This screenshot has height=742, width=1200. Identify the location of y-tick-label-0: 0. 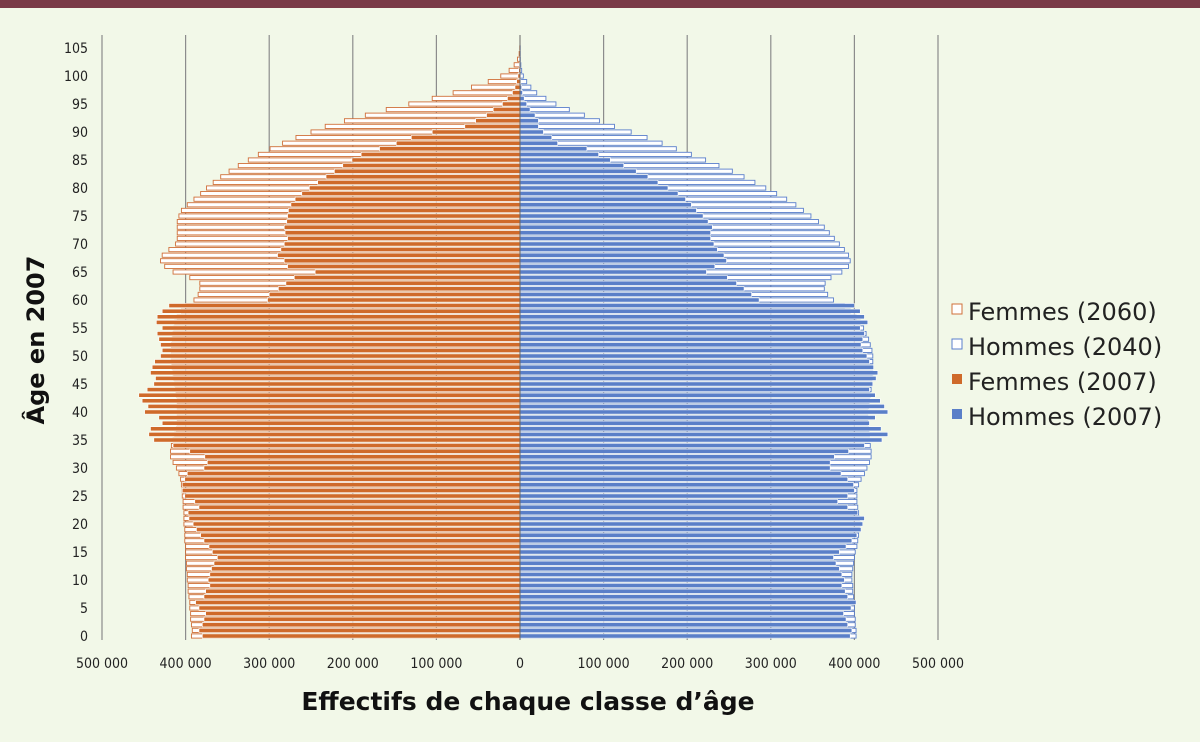
(84, 637).